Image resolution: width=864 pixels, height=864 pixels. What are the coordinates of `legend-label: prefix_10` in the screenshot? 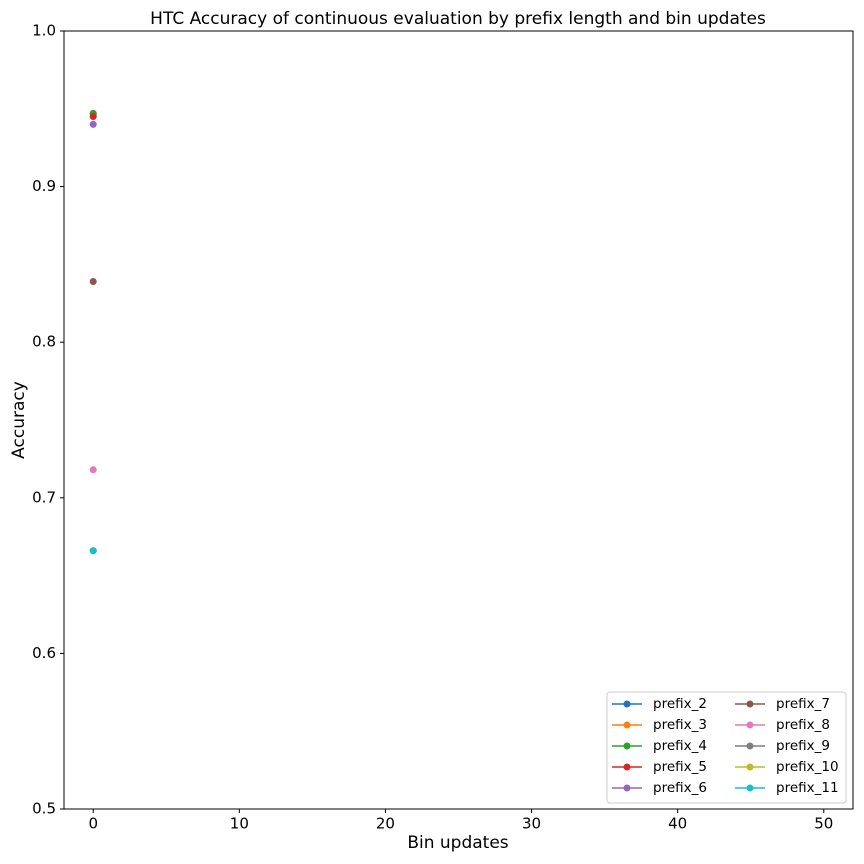 It's located at (807, 767).